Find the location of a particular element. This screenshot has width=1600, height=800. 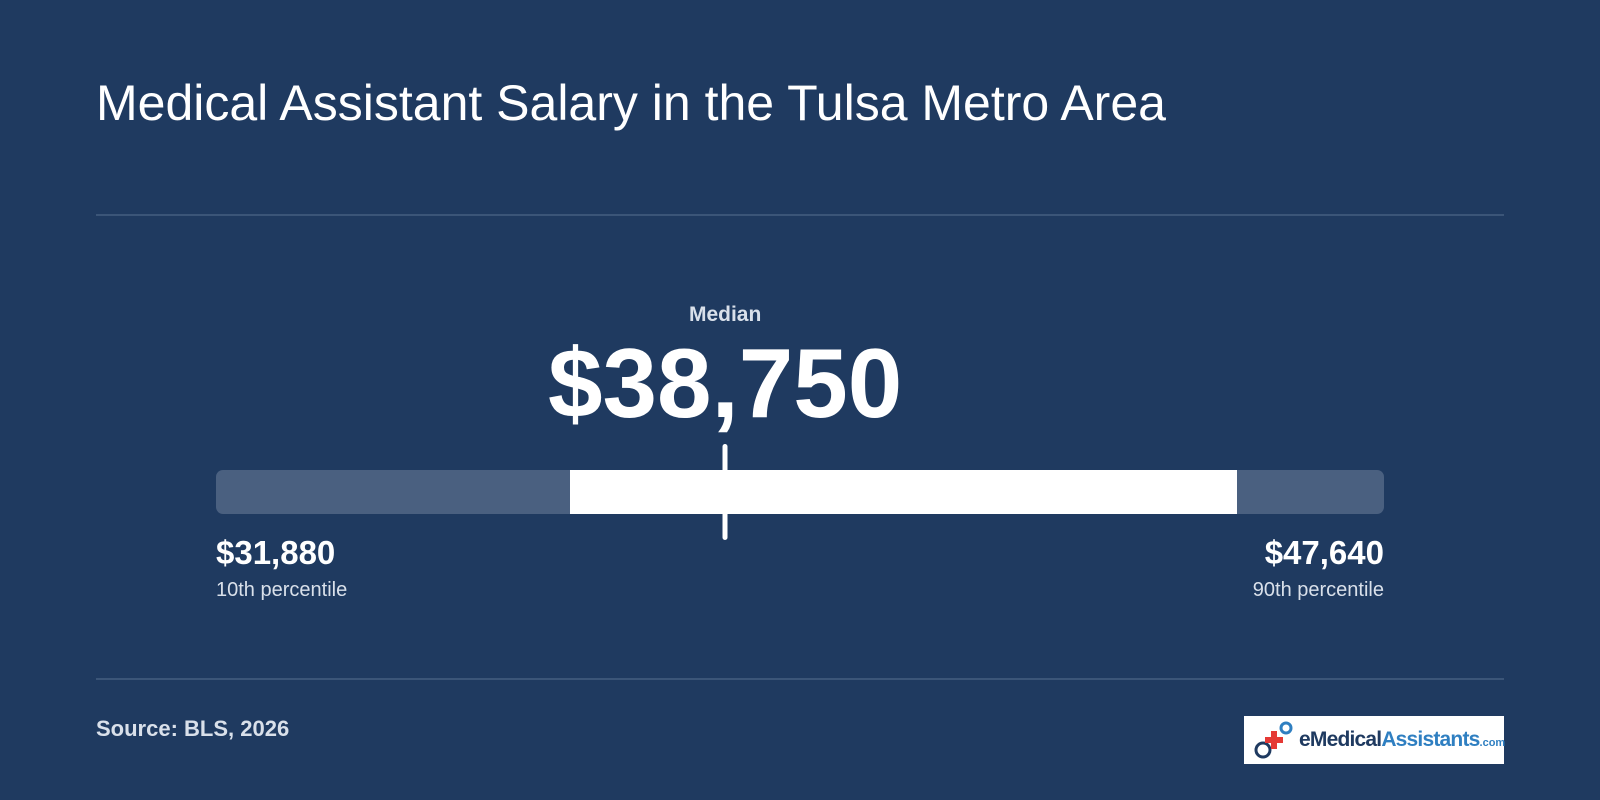

median-value: $38,750 is located at coordinates (725, 383).